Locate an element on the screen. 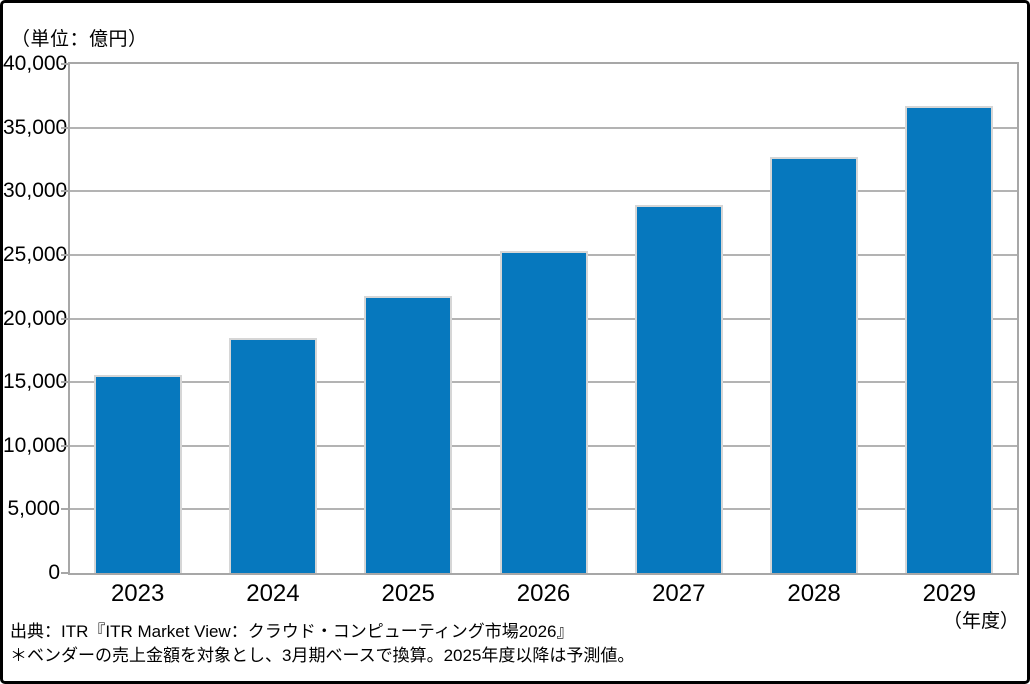  y-axis-tick-label: 40,000 is located at coordinates (35, 63).